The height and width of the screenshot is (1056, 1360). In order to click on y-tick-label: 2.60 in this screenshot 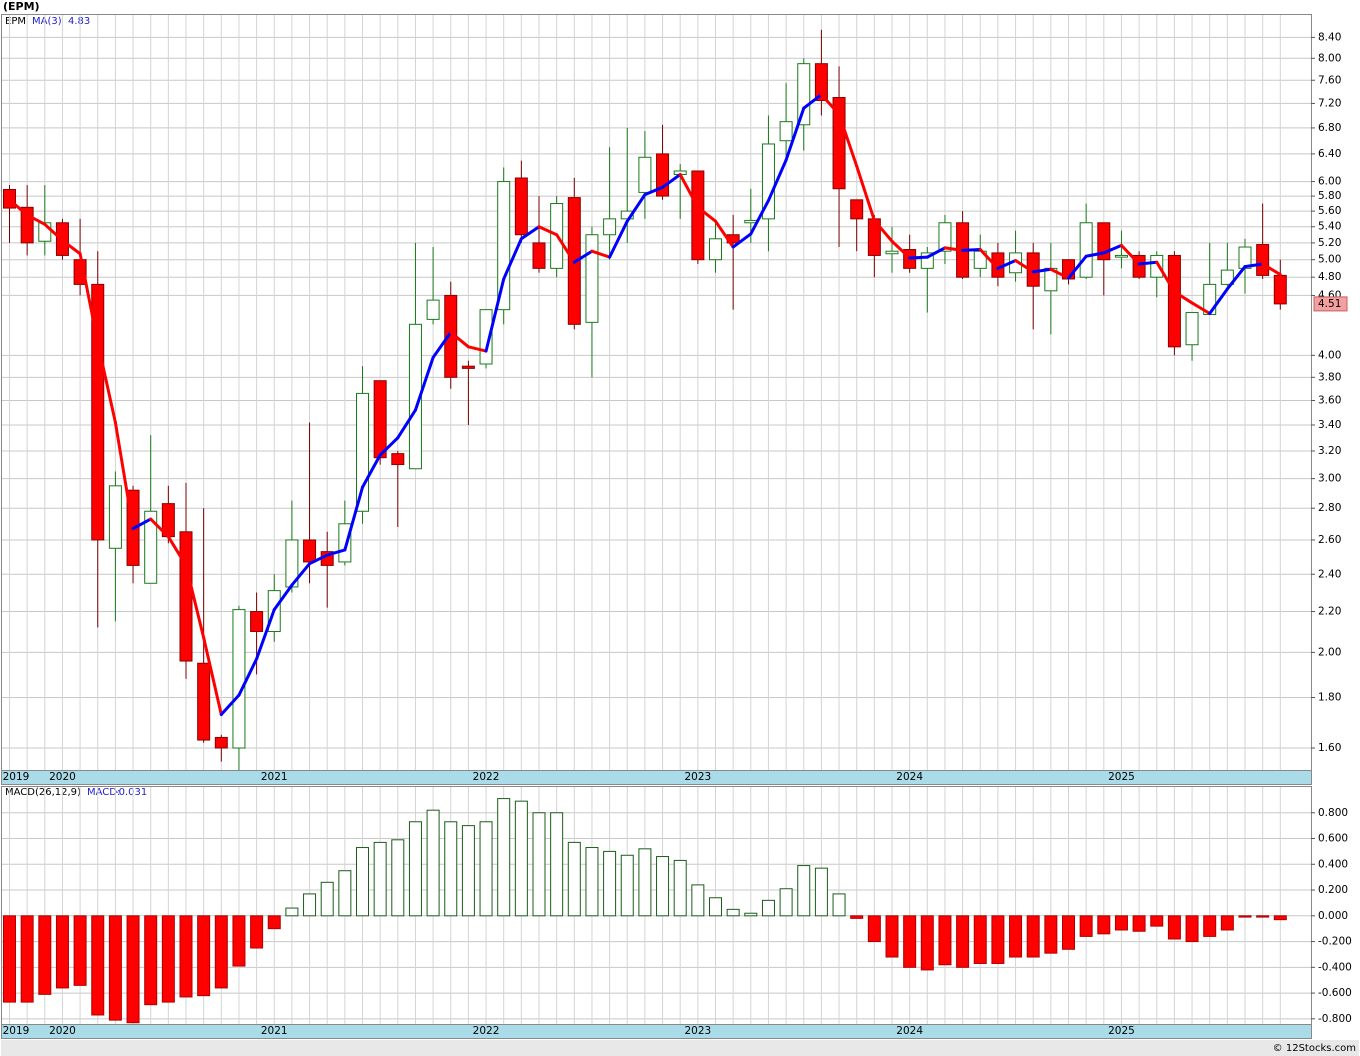, I will do `click(1329, 540)`.